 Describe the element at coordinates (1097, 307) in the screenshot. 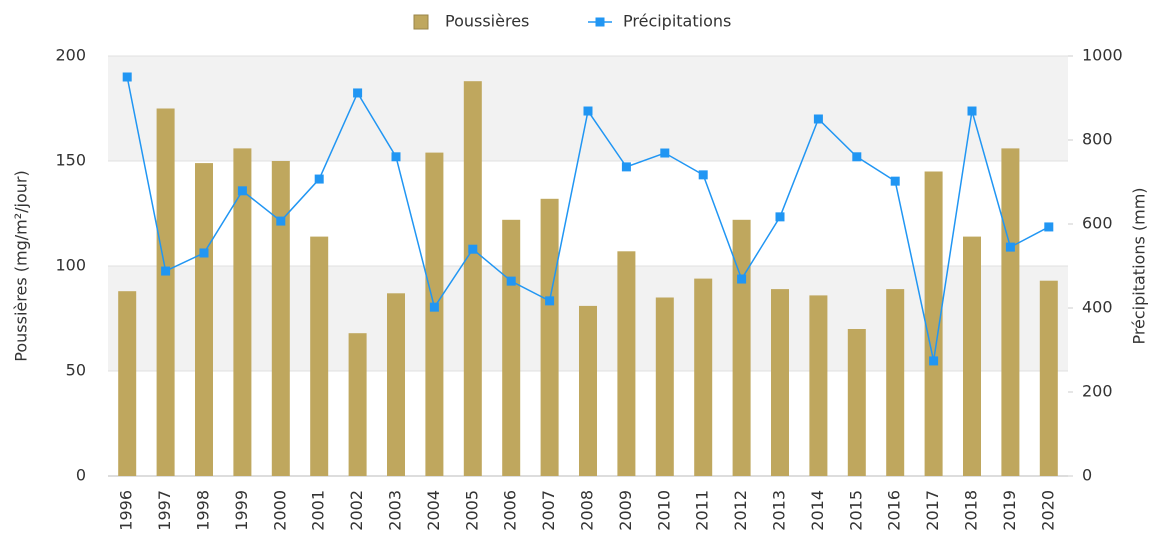

I see `y2-tick-label: 400` at that location.